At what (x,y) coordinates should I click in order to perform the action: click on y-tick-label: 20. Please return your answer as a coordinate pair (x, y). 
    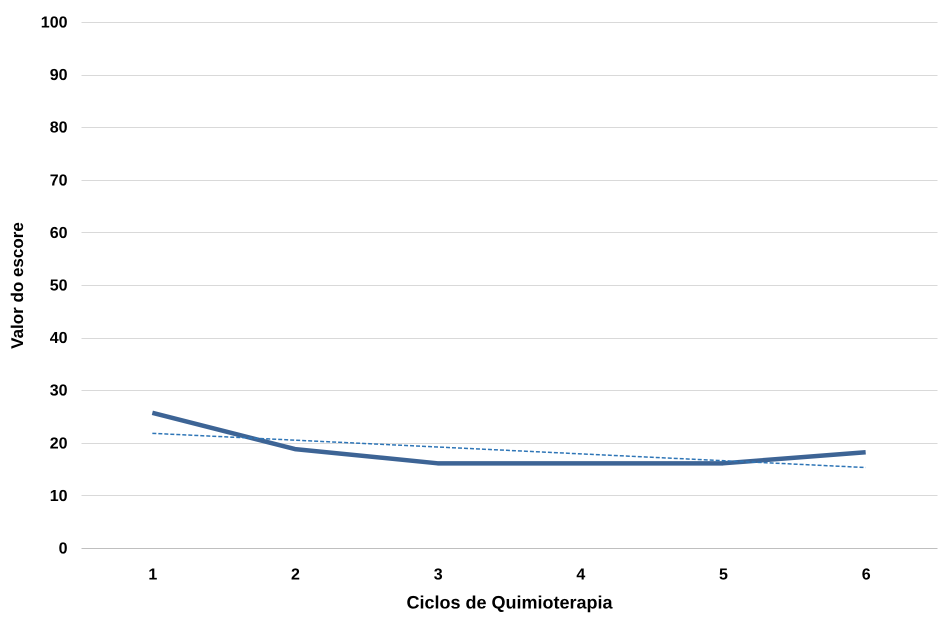
    Looking at the image, I should click on (59, 443).